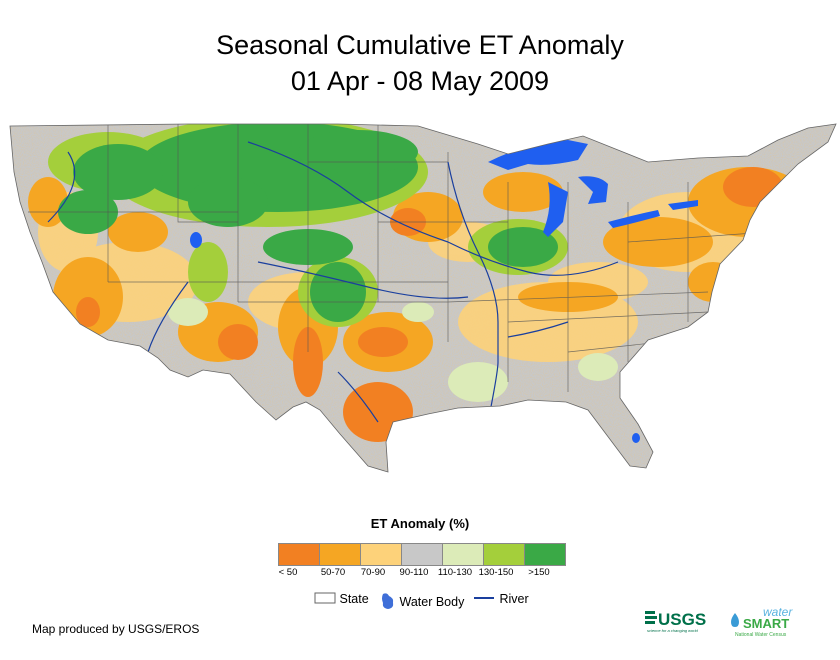  I want to click on water-body-icon, so click(388, 601).